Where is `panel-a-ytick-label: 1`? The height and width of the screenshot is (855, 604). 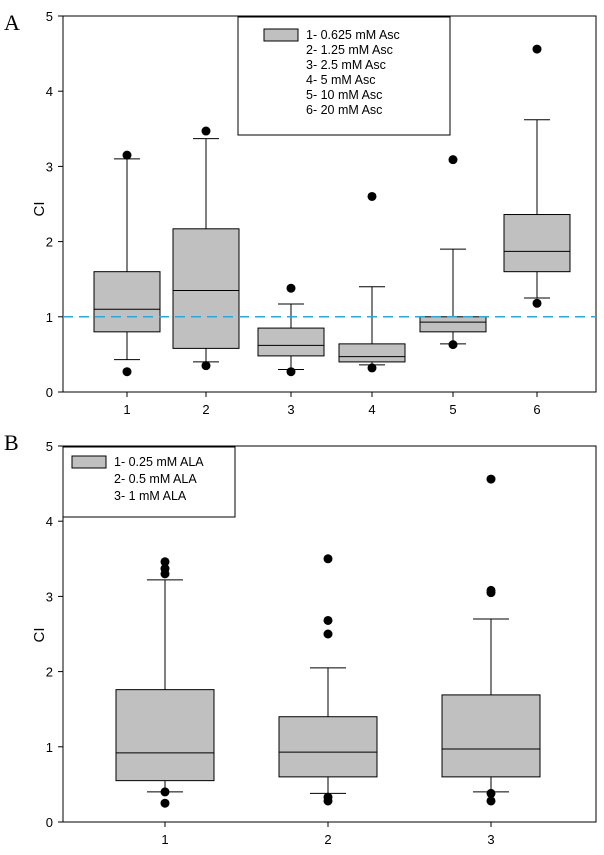 panel-a-ytick-label: 1 is located at coordinates (49, 317).